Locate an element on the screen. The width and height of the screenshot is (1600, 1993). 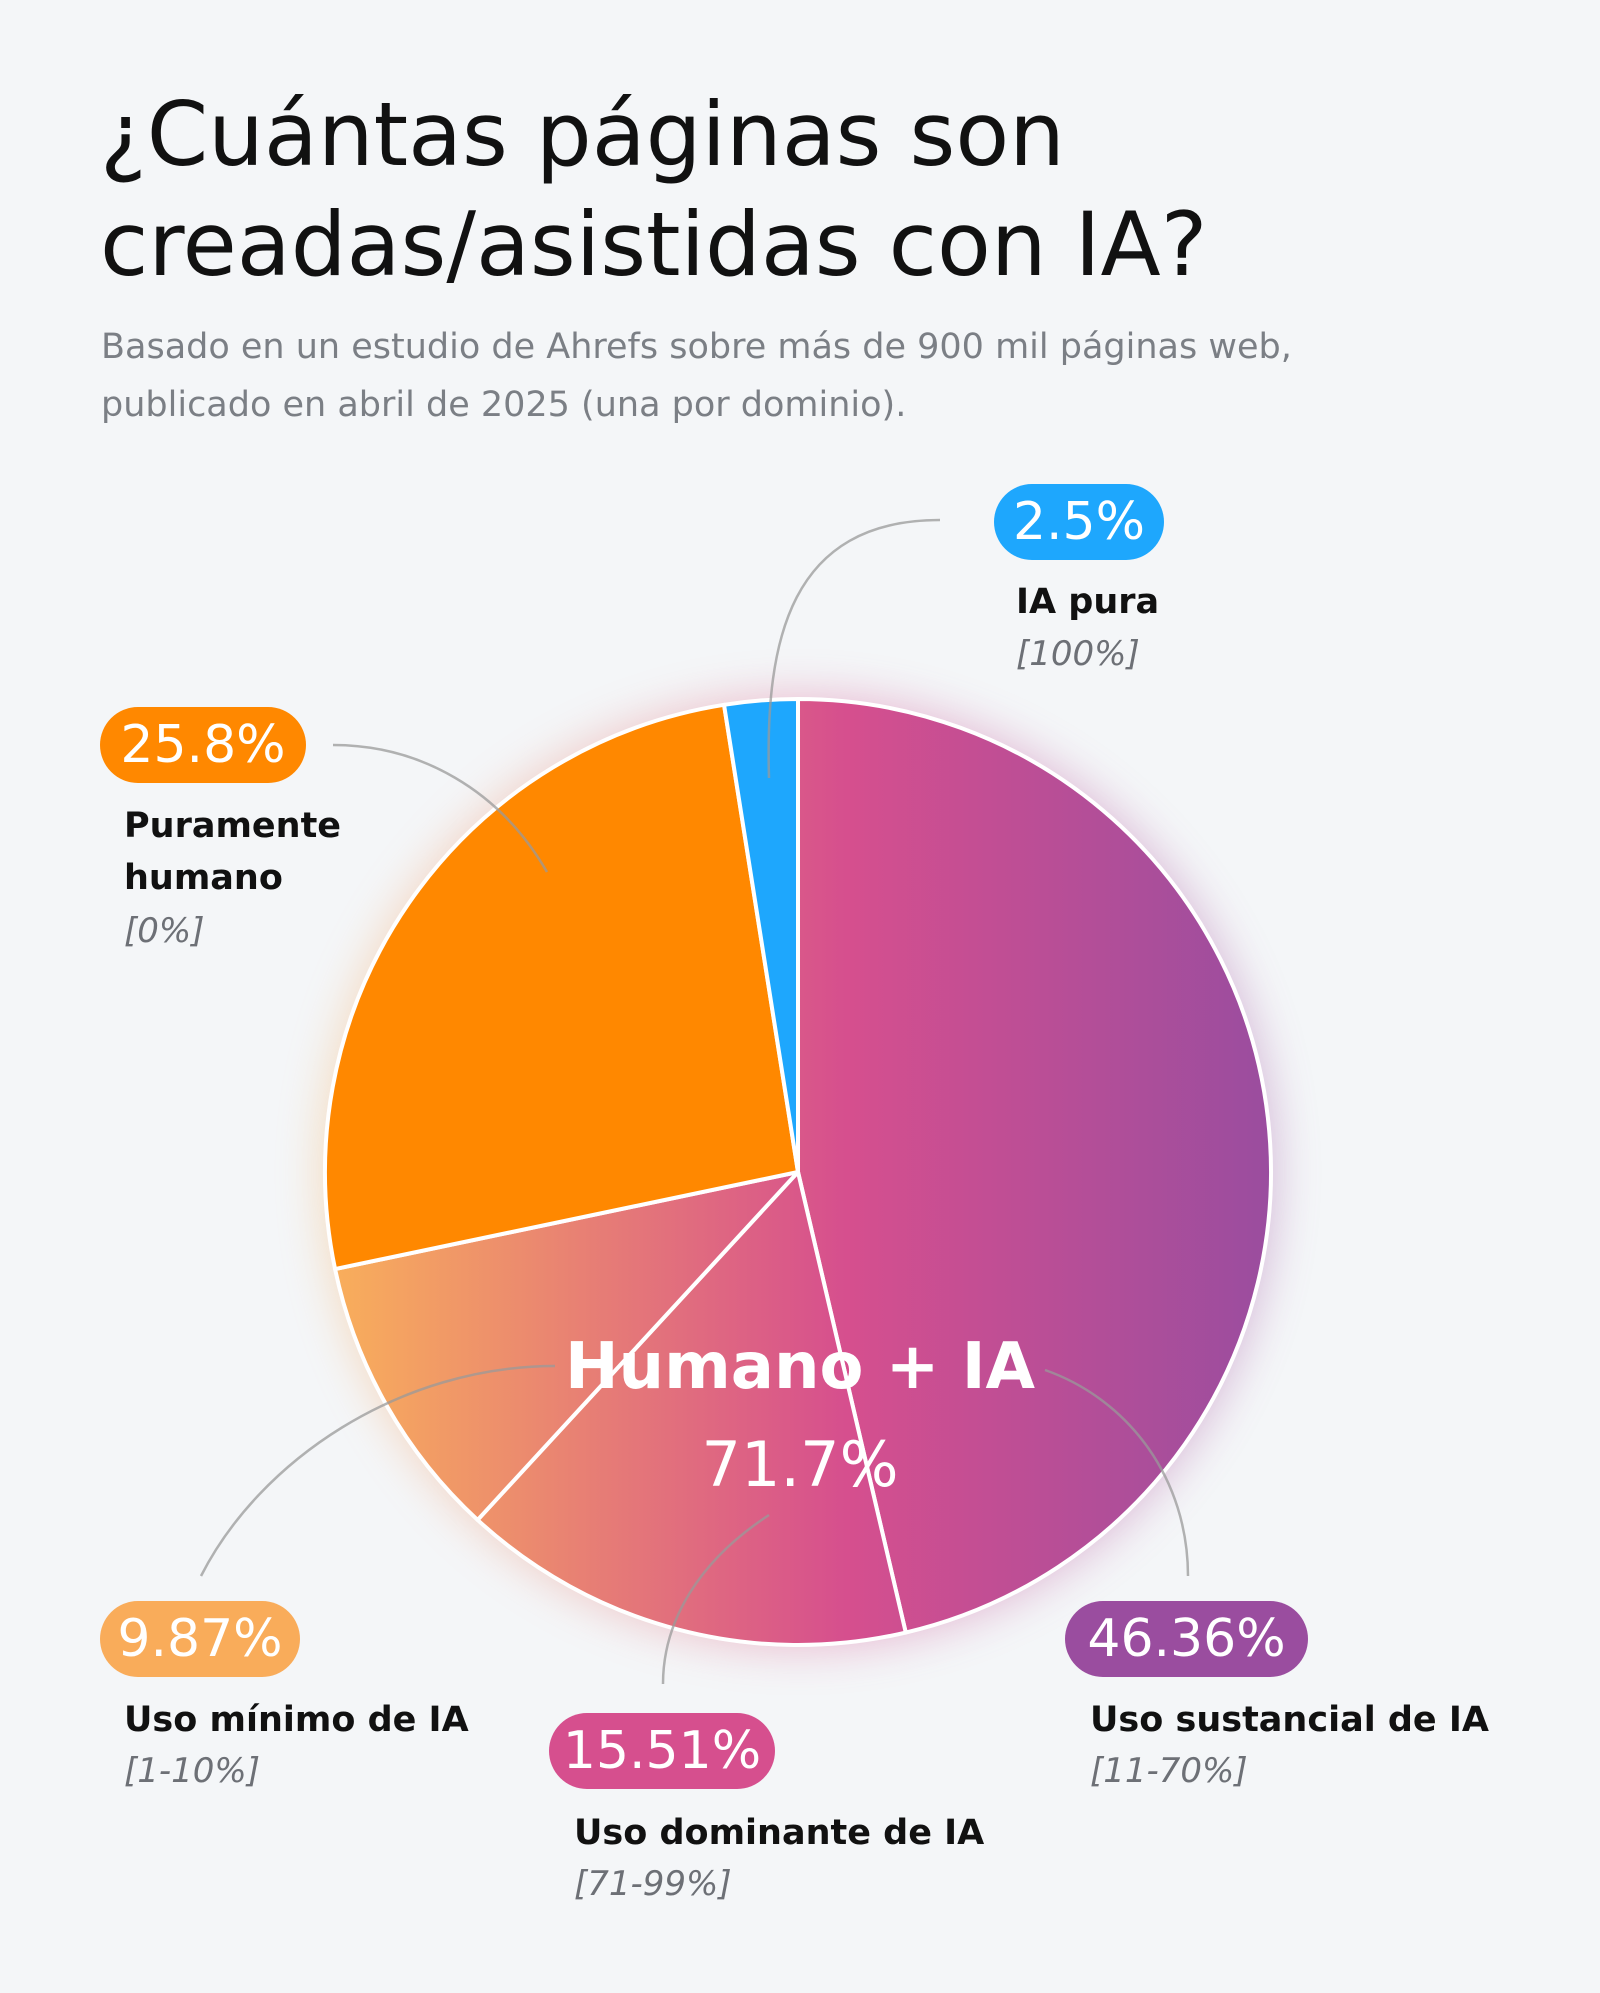
group-value: 71.7% is located at coordinates (800, 1464).